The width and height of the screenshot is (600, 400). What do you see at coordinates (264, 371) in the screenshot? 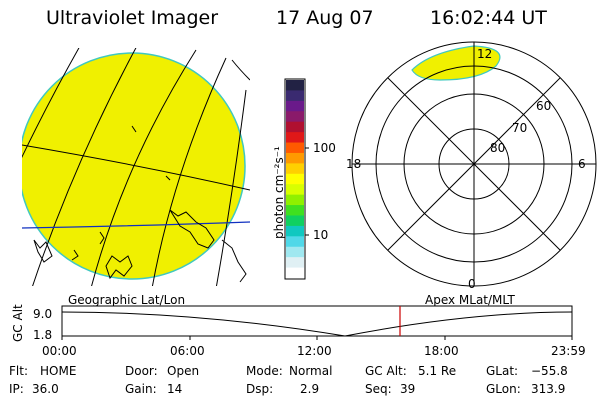
I see `mode-label: Mode:` at bounding box center [264, 371].